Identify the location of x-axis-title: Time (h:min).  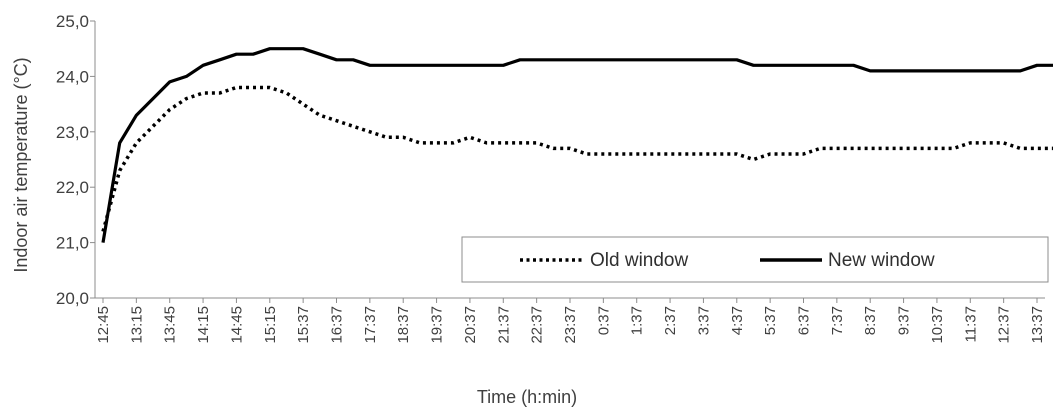
(527, 397).